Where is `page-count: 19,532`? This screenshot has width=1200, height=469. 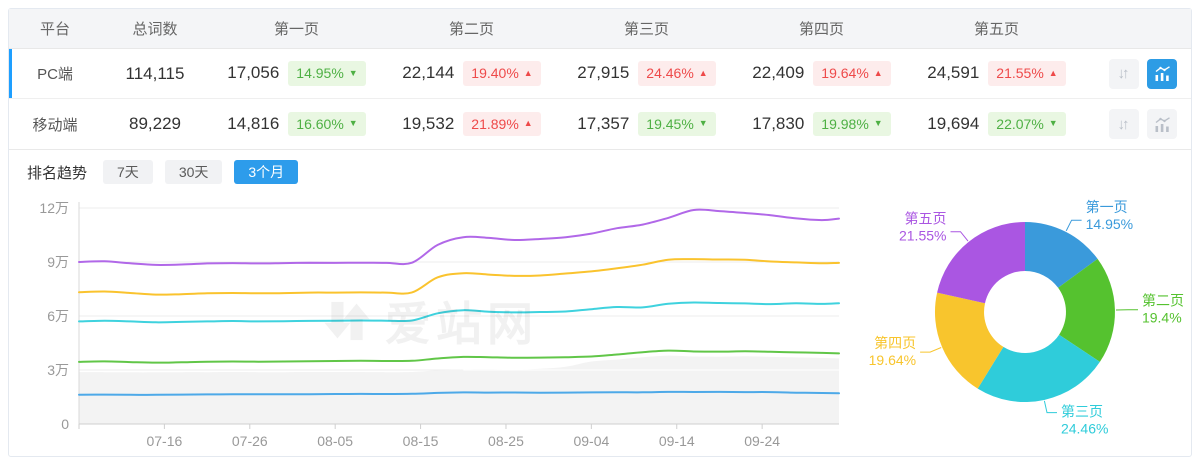
page-count: 19,532 is located at coordinates (428, 123).